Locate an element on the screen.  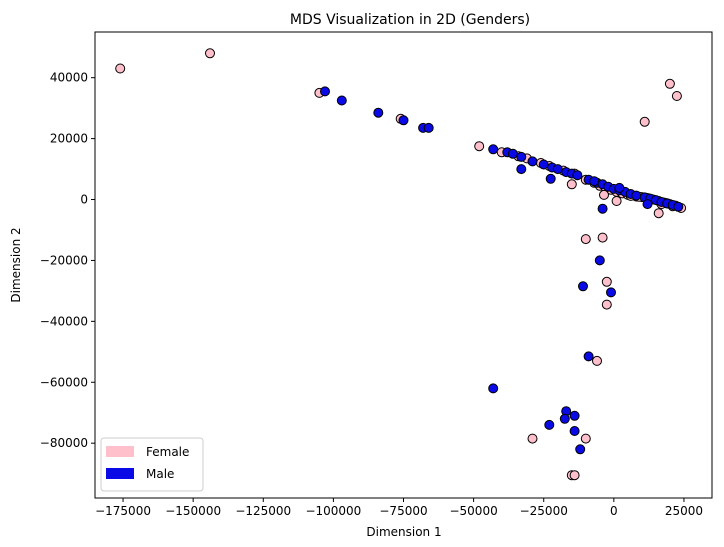
y-tick-label: −40000 is located at coordinates (64, 321).